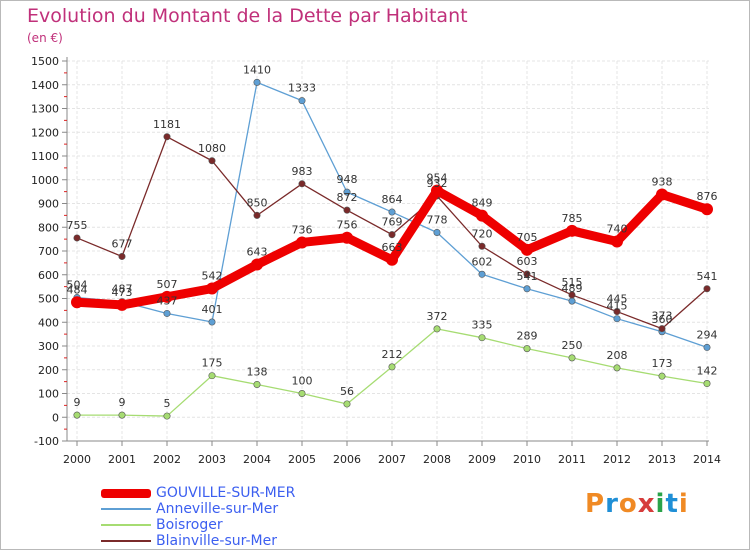 This screenshot has height=550, width=750. What do you see at coordinates (302, 381) in the screenshot?
I see `data-label: 100` at bounding box center [302, 381].